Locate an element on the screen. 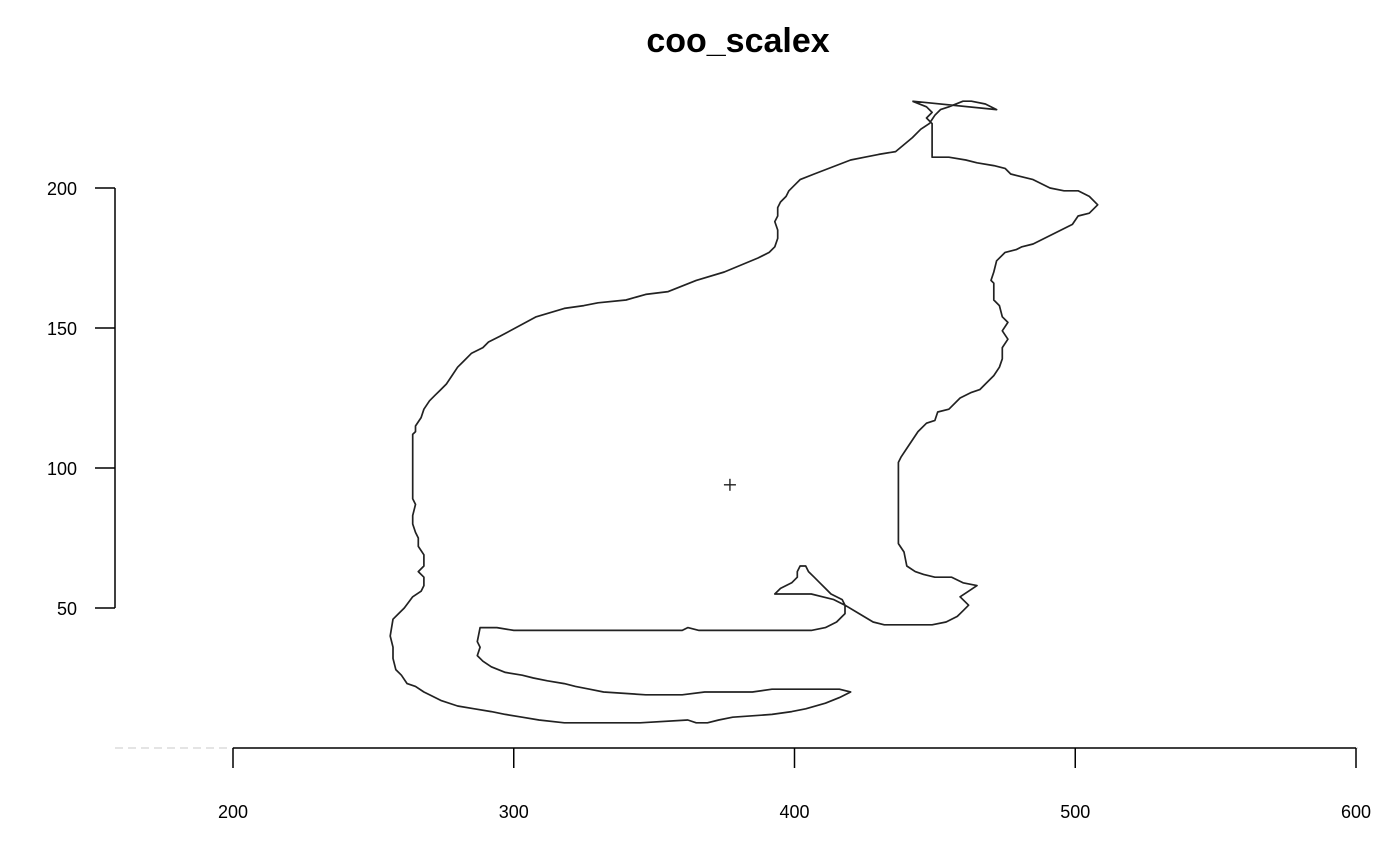 The width and height of the screenshot is (1400, 865). x-axis: 200 300 400 500 600 is located at coordinates (743, 784).